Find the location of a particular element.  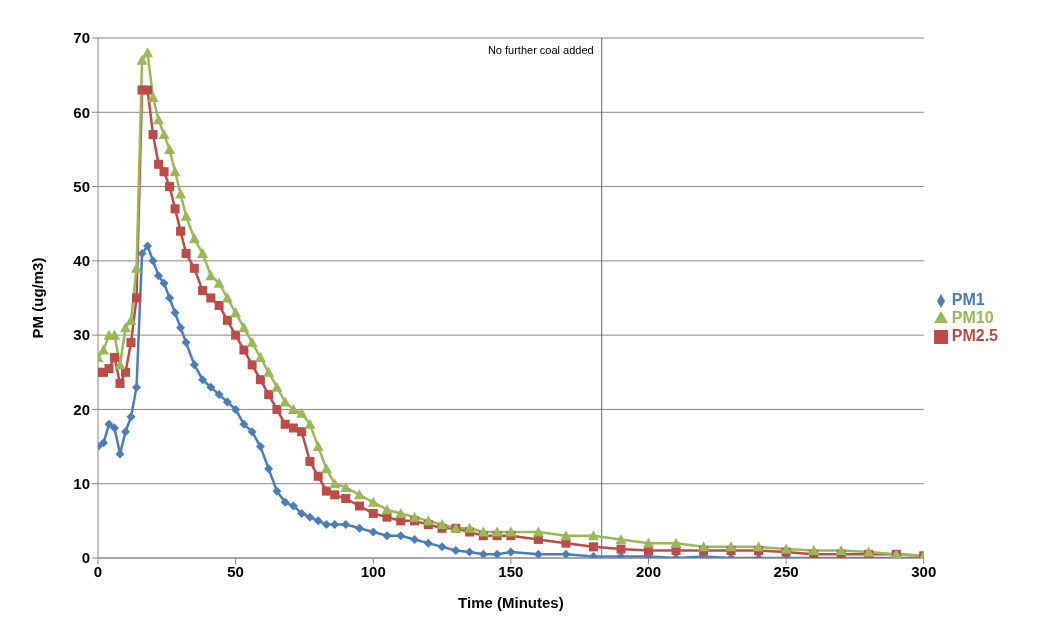

x-tick-label: 0 is located at coordinates (98, 571).